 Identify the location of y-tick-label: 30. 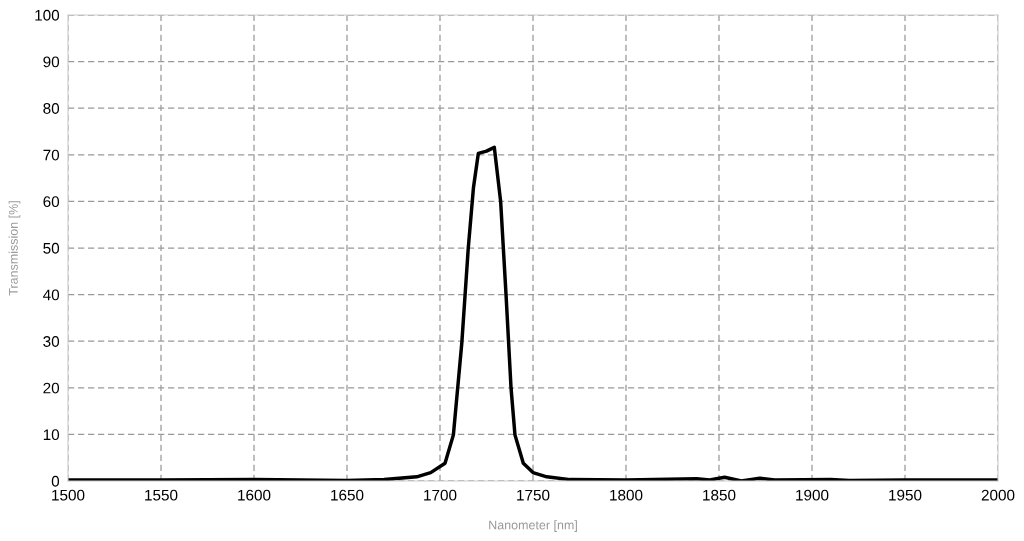
(51, 341).